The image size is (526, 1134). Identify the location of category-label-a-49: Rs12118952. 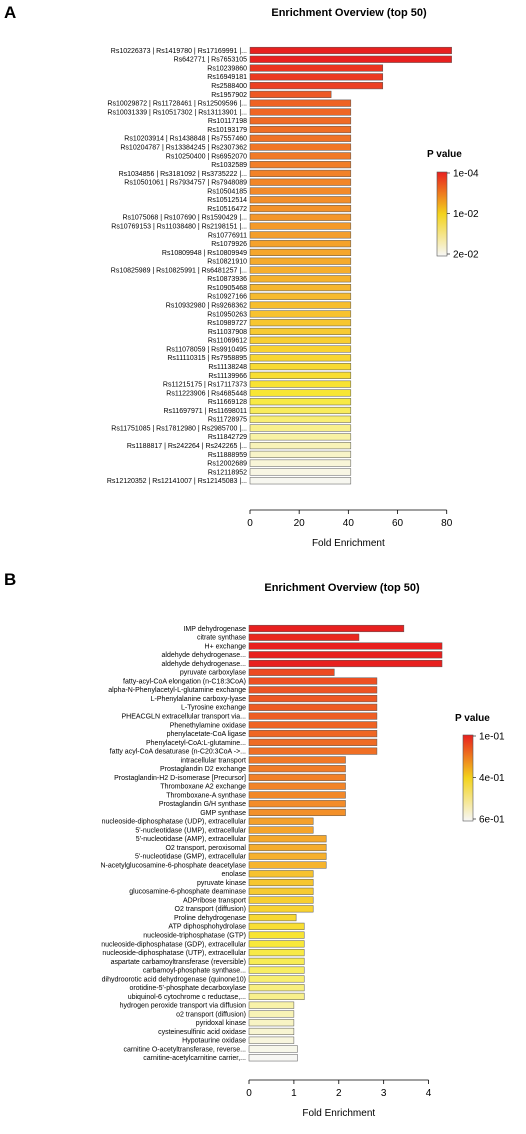
(227, 472).